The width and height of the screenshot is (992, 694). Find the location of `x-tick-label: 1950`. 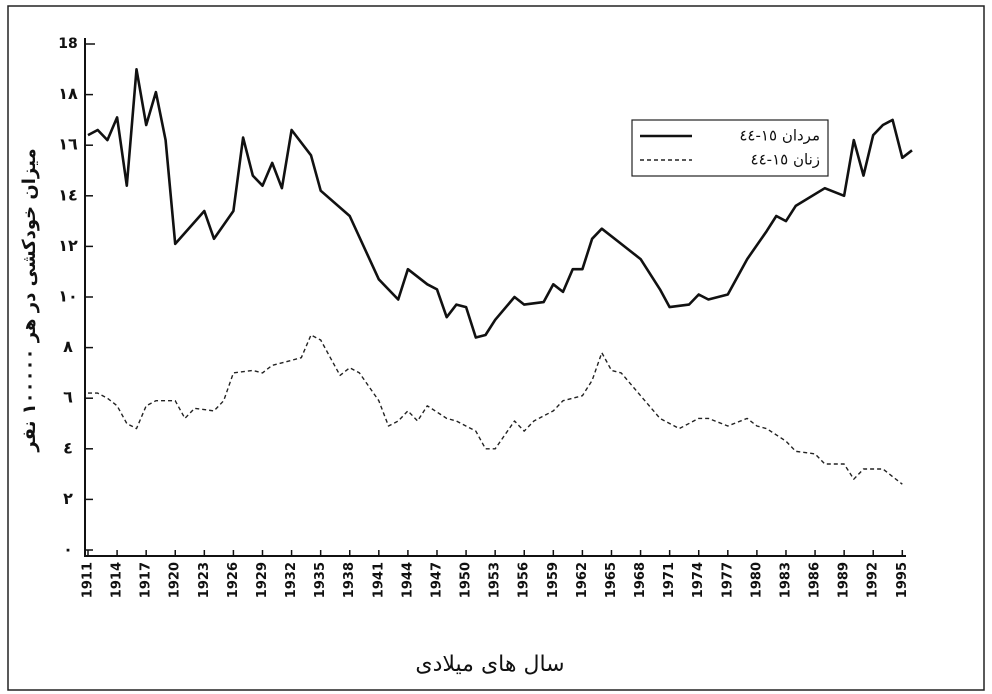

x-tick-label: 1950 is located at coordinates (466, 580).